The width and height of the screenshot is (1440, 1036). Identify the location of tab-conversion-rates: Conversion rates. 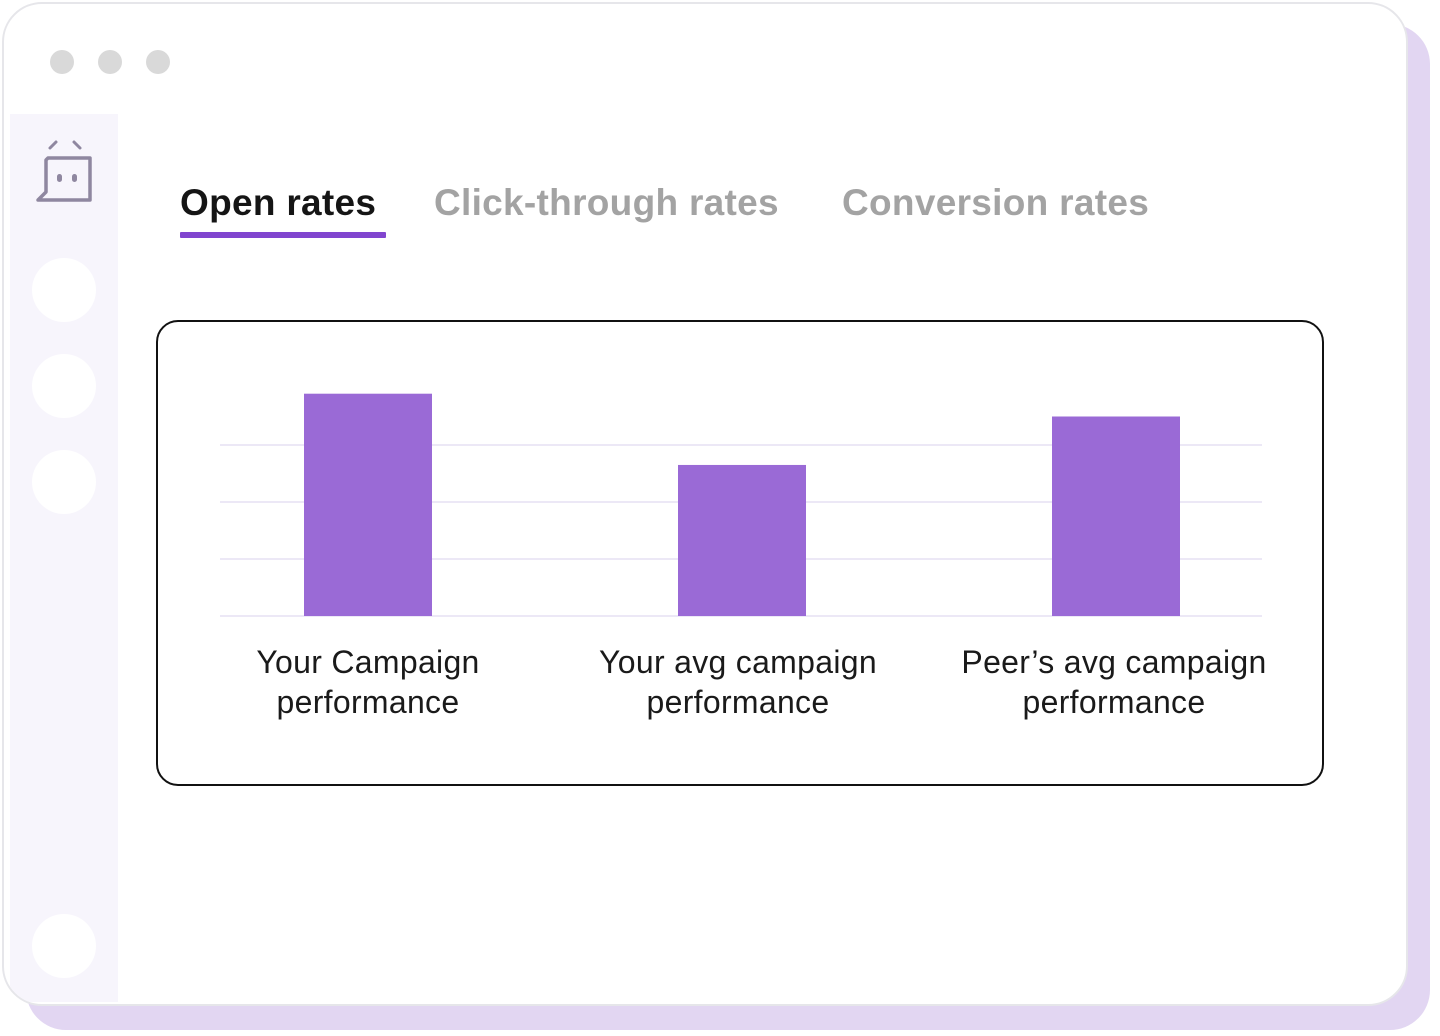
(996, 202).